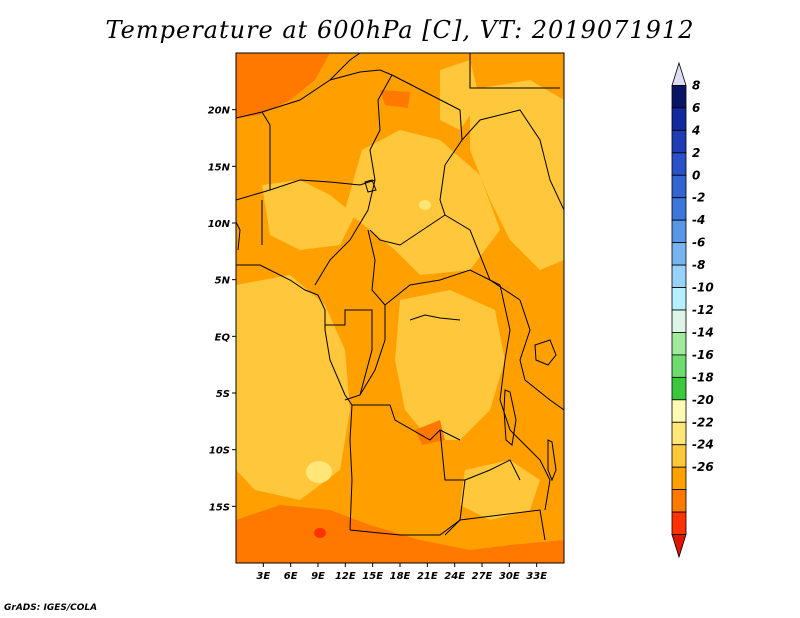 The width and height of the screenshot is (800, 618). What do you see at coordinates (238, 236) in the screenshot?
I see `border-gulf-islands` at bounding box center [238, 236].